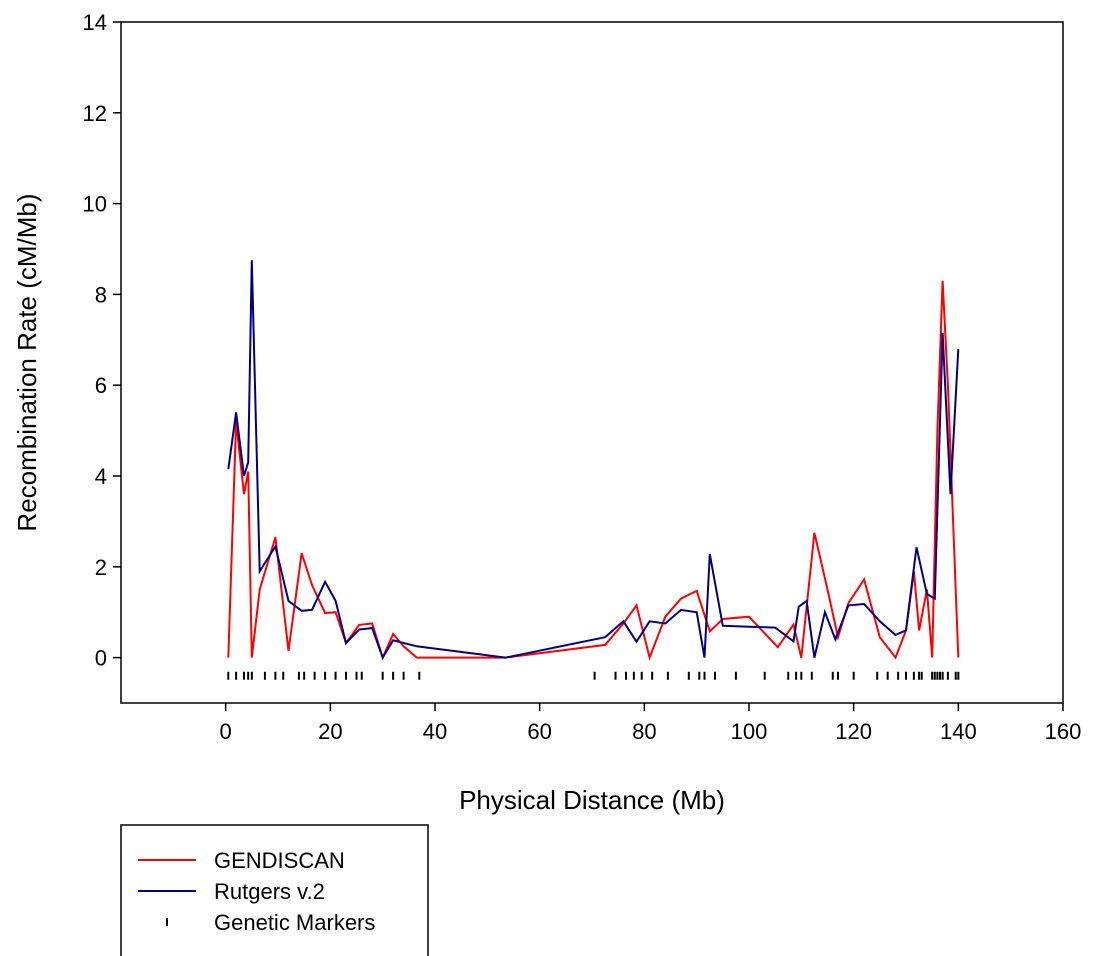 This screenshot has width=1095, height=956. I want to click on y-tick-label: 4, so click(101, 476).